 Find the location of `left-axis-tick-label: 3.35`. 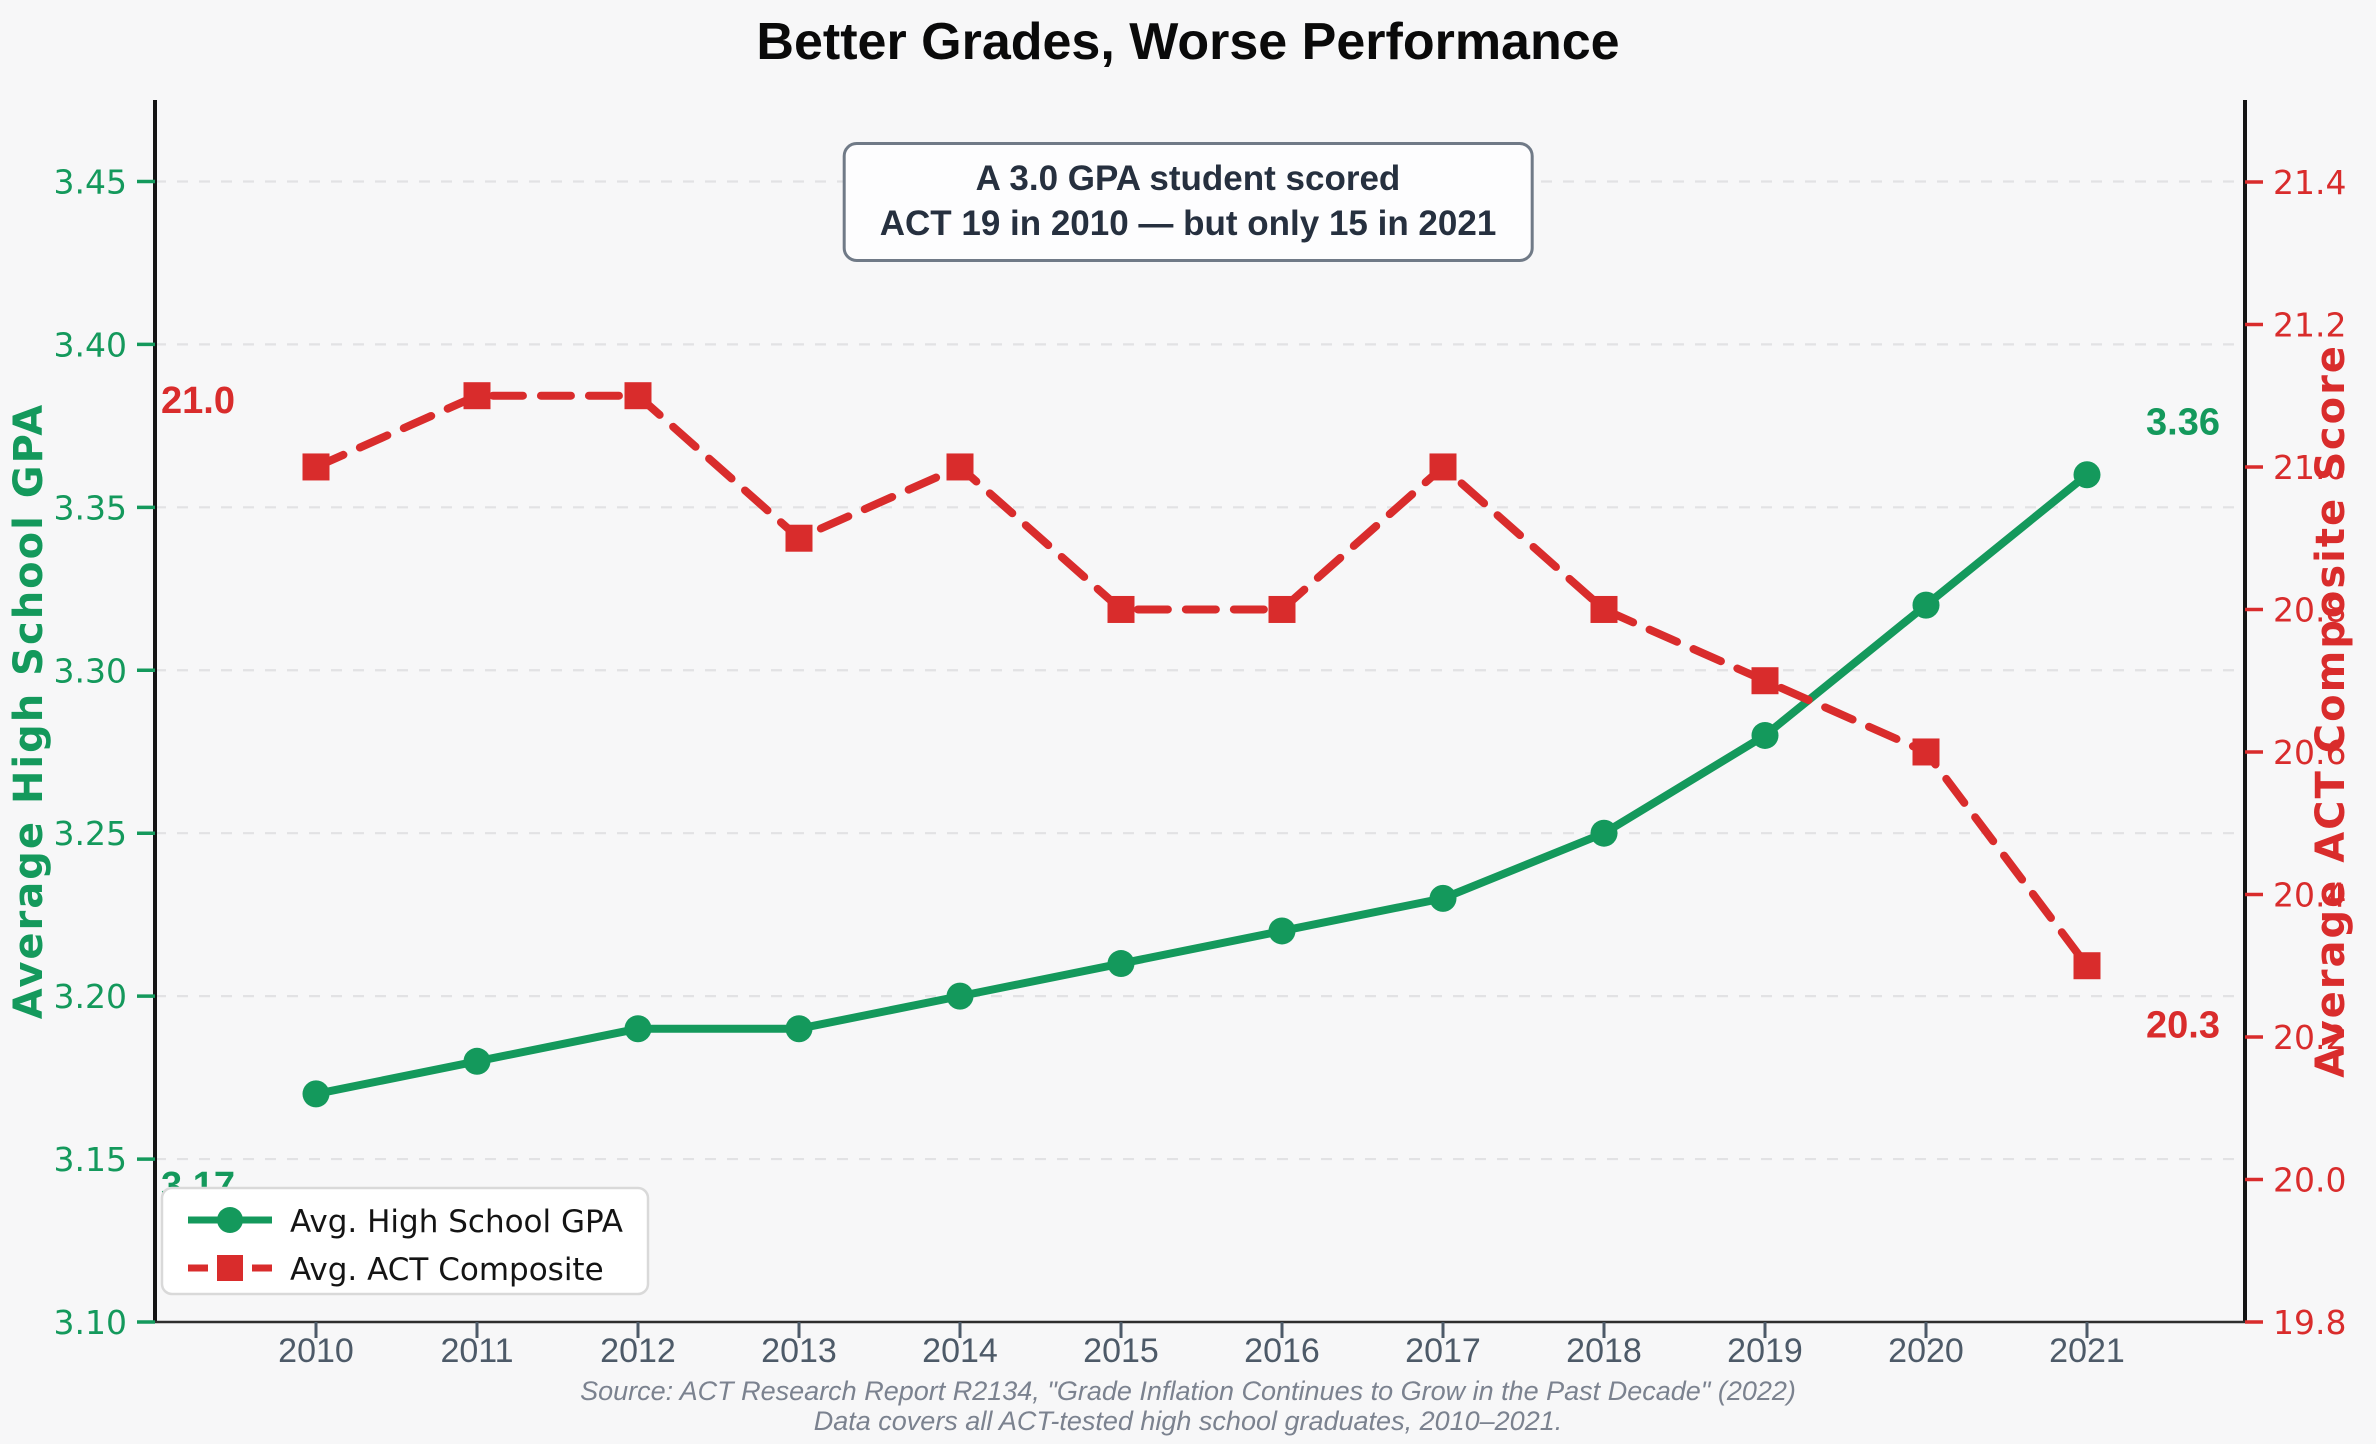

left-axis-tick-label: 3.35 is located at coordinates (90, 507).